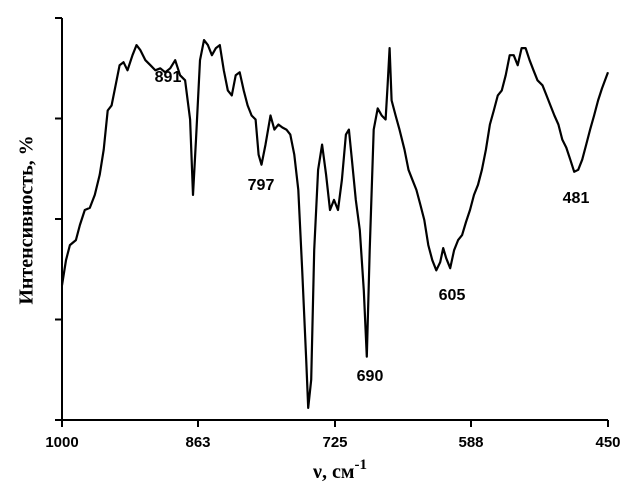 This screenshot has width=625, height=485. I want to click on x-axis-label-superscript: -1, so click(360, 465).